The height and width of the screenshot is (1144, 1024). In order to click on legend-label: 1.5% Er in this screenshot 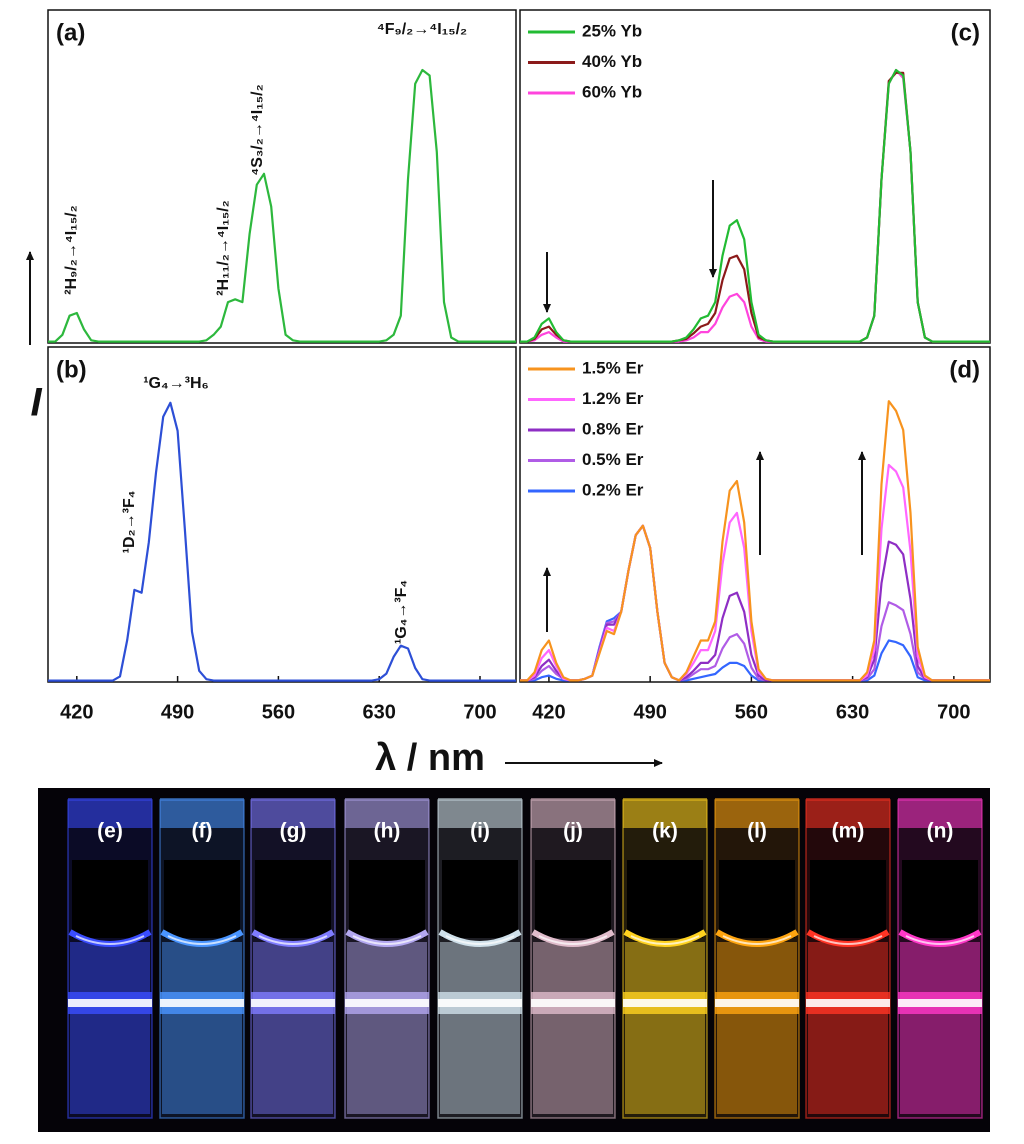, I will do `click(613, 367)`.